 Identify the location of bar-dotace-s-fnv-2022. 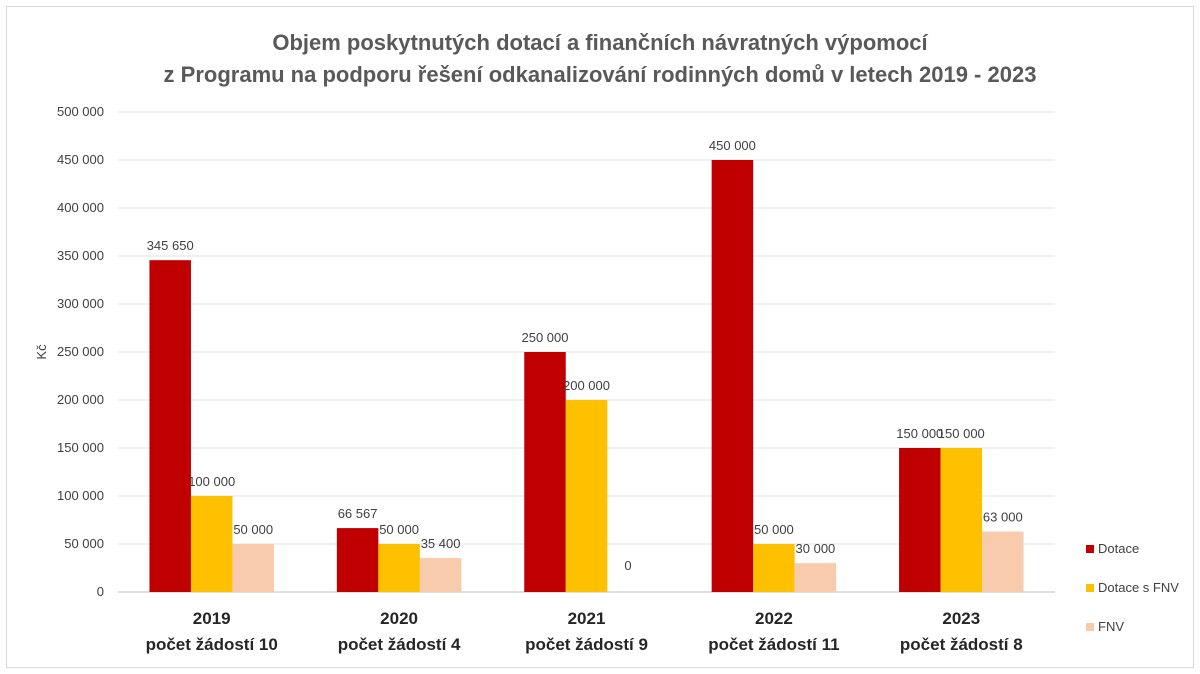
(774, 568).